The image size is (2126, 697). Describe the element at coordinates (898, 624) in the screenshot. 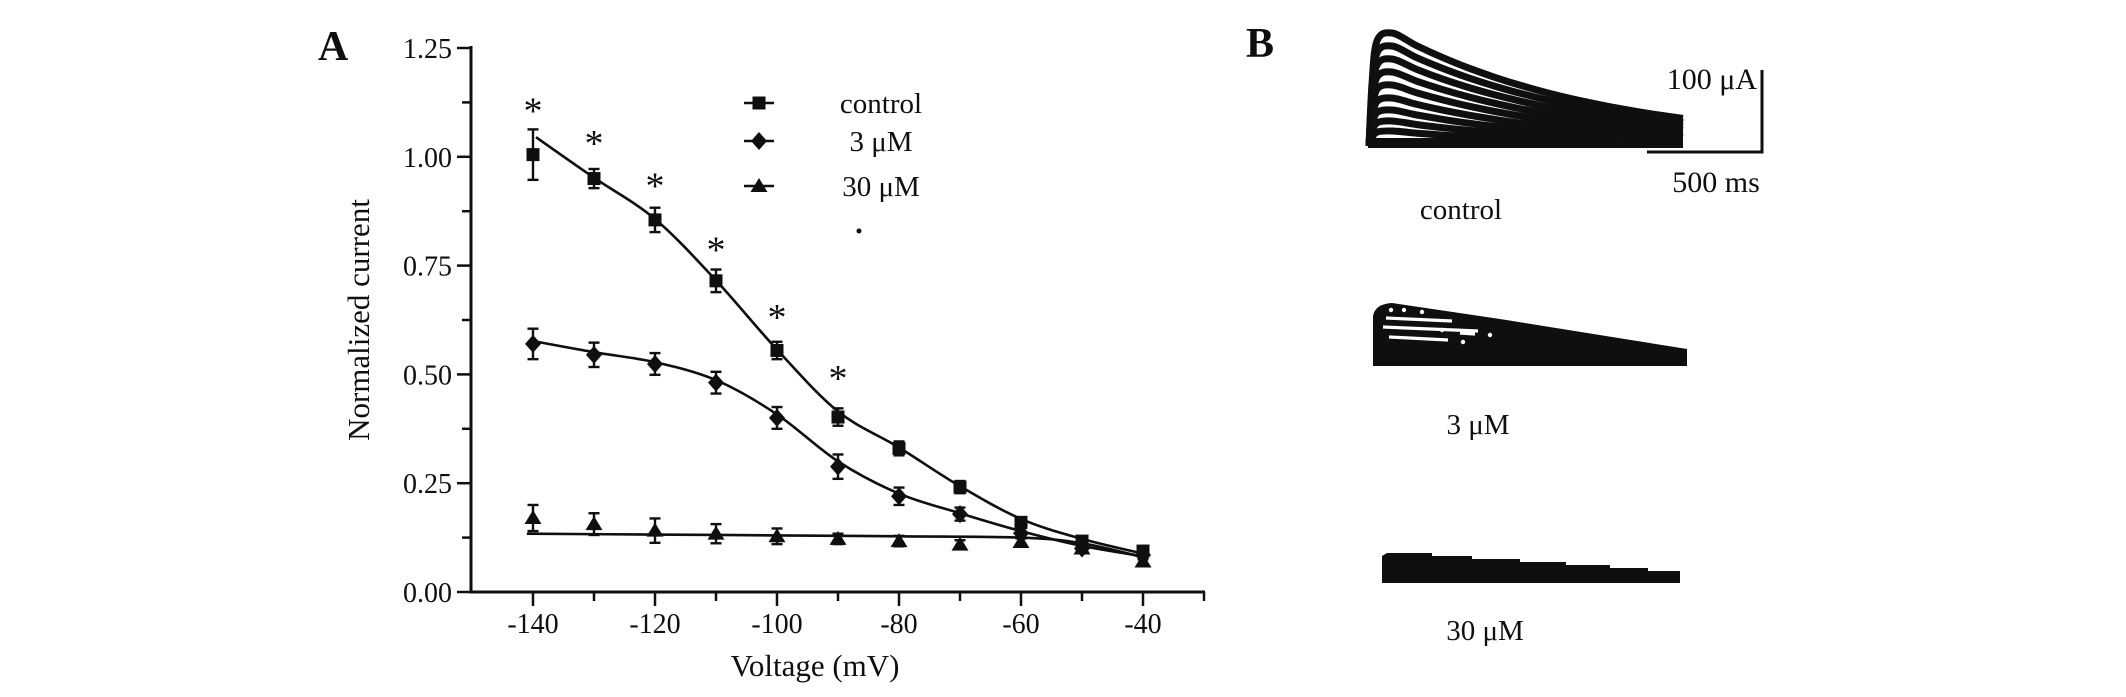

I see `x-tick-label: -80` at that location.